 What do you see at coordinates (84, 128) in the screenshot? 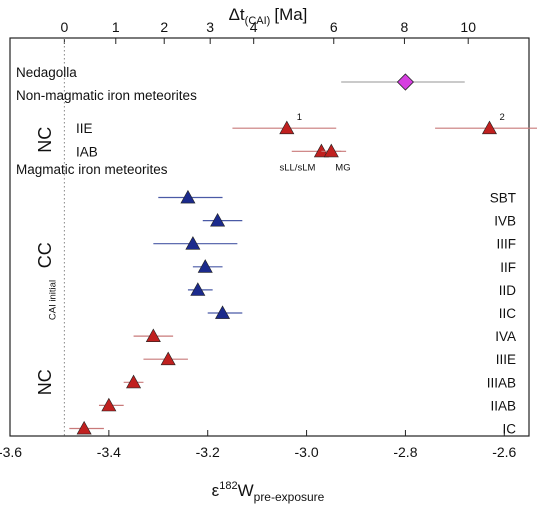
I see `row-label-left: IIE` at bounding box center [84, 128].